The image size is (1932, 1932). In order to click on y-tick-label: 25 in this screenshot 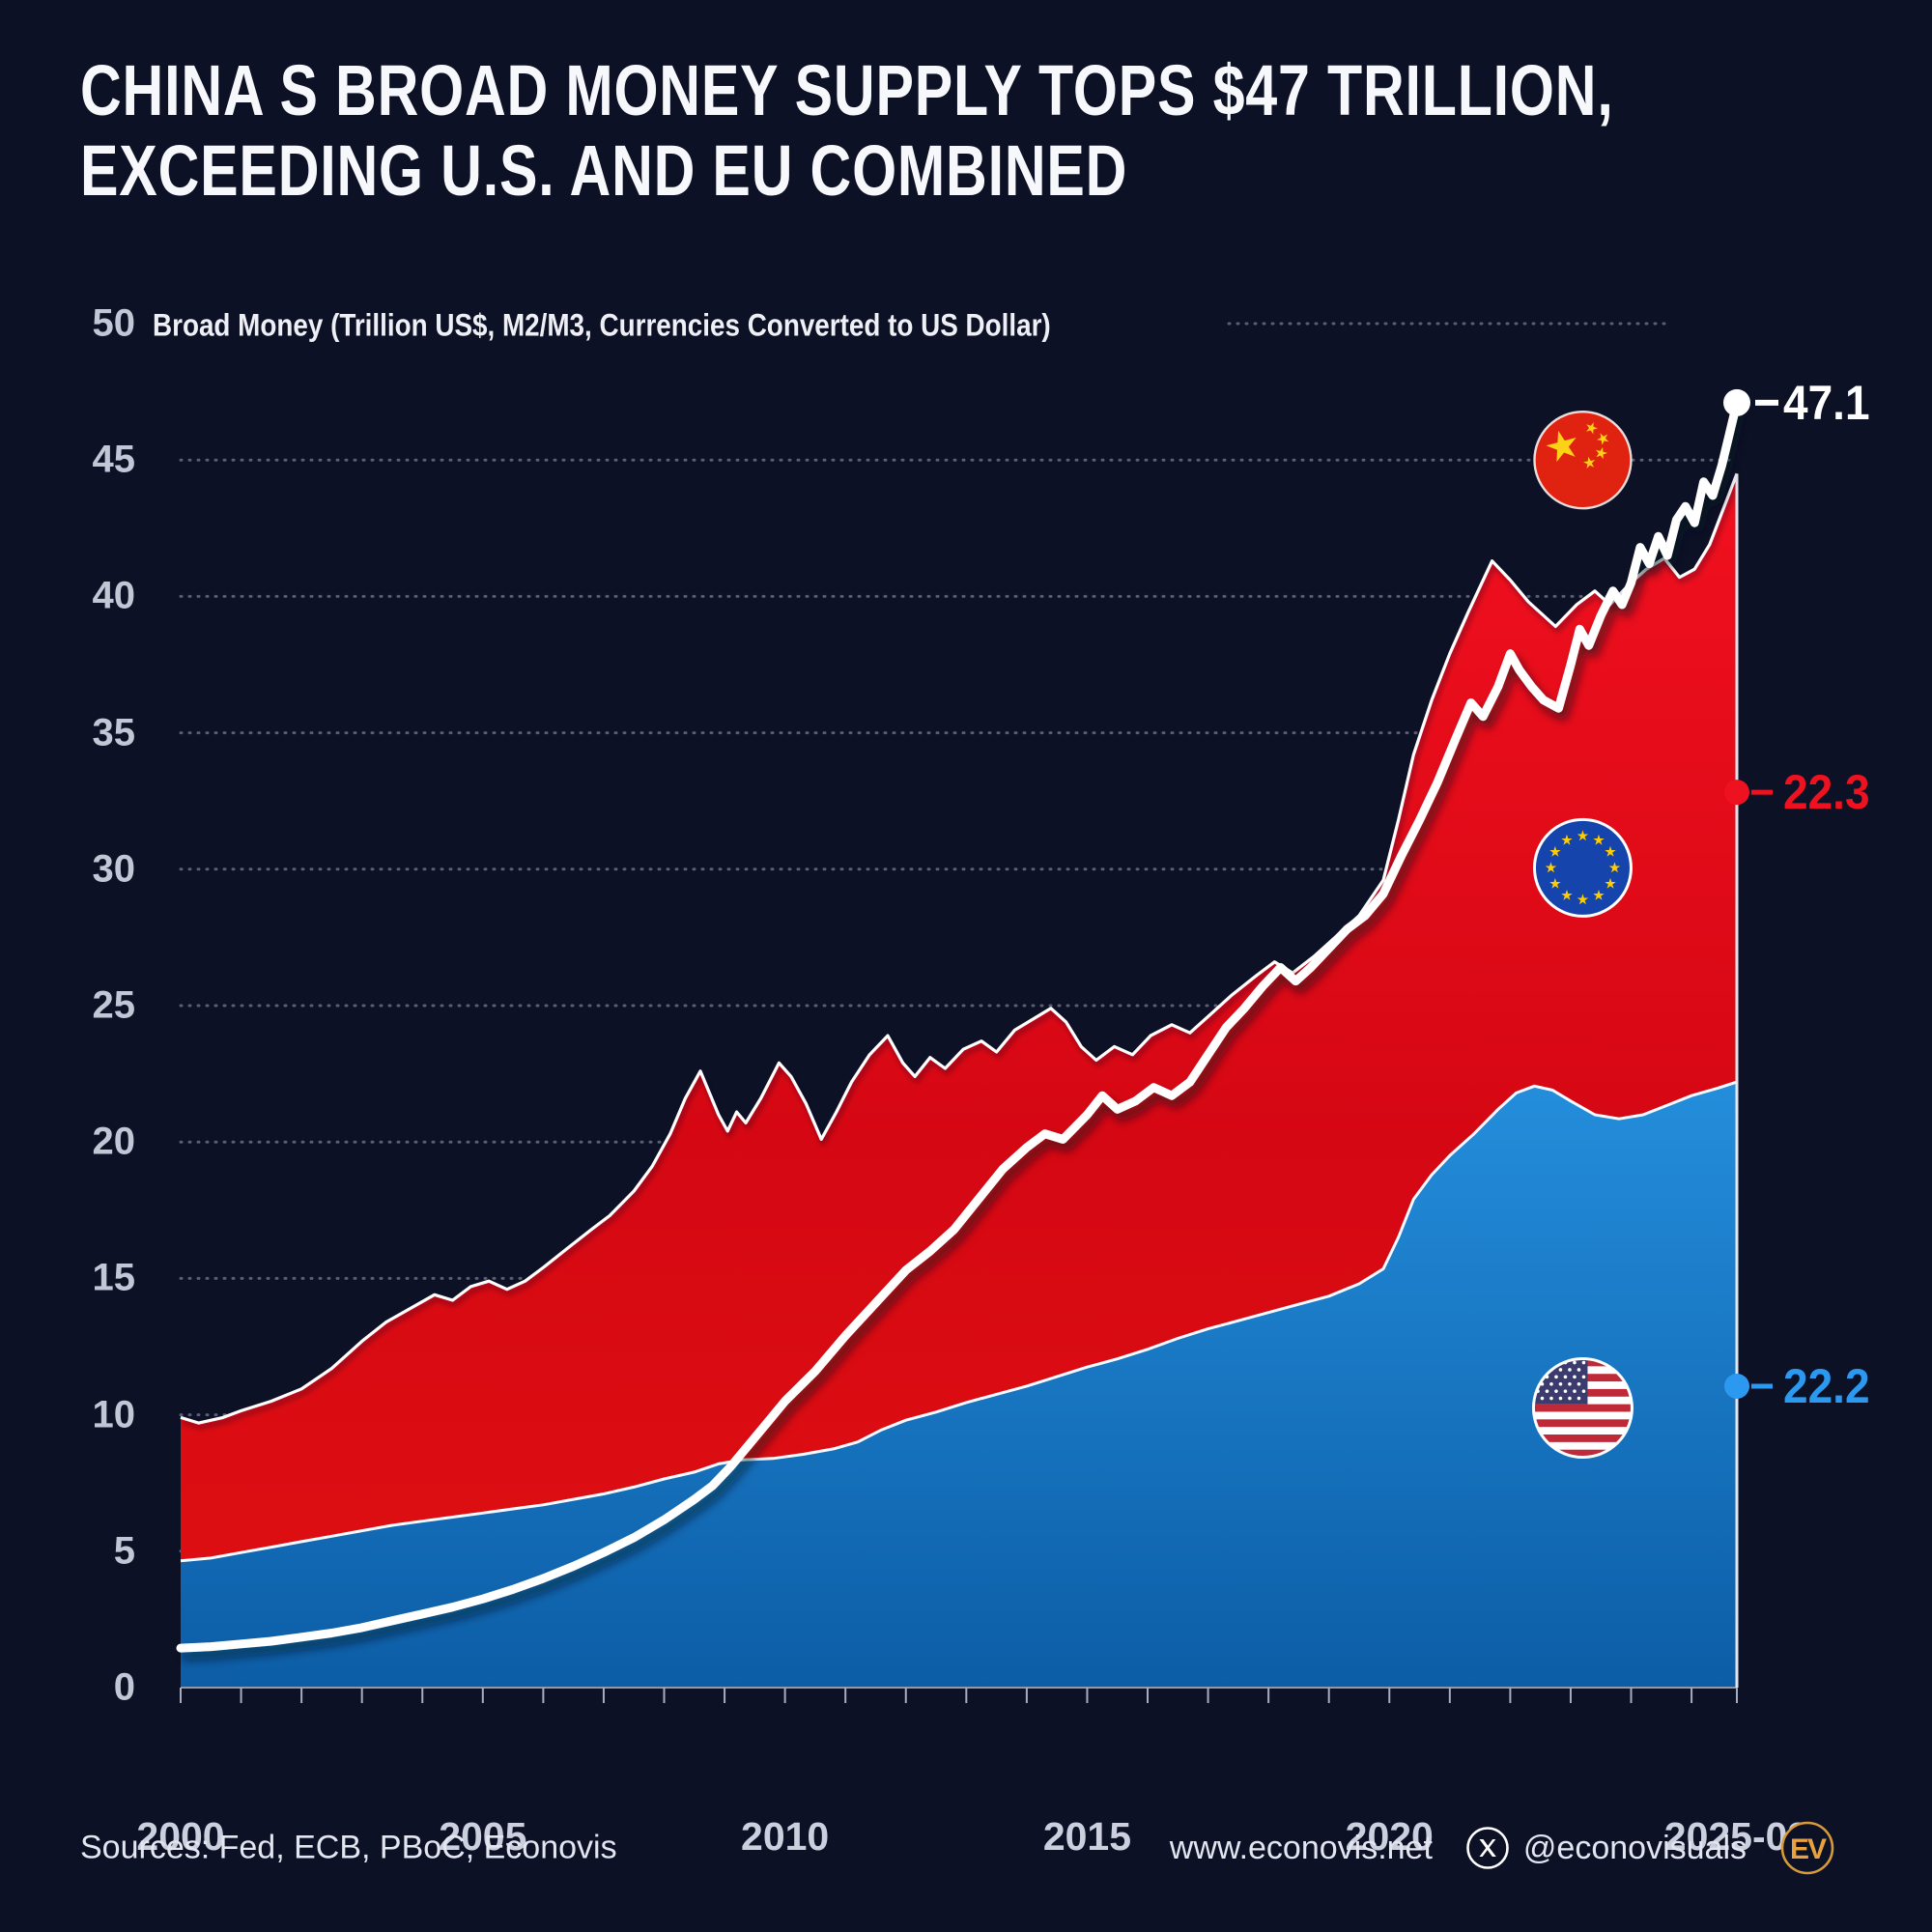, I will do `click(114, 1005)`.